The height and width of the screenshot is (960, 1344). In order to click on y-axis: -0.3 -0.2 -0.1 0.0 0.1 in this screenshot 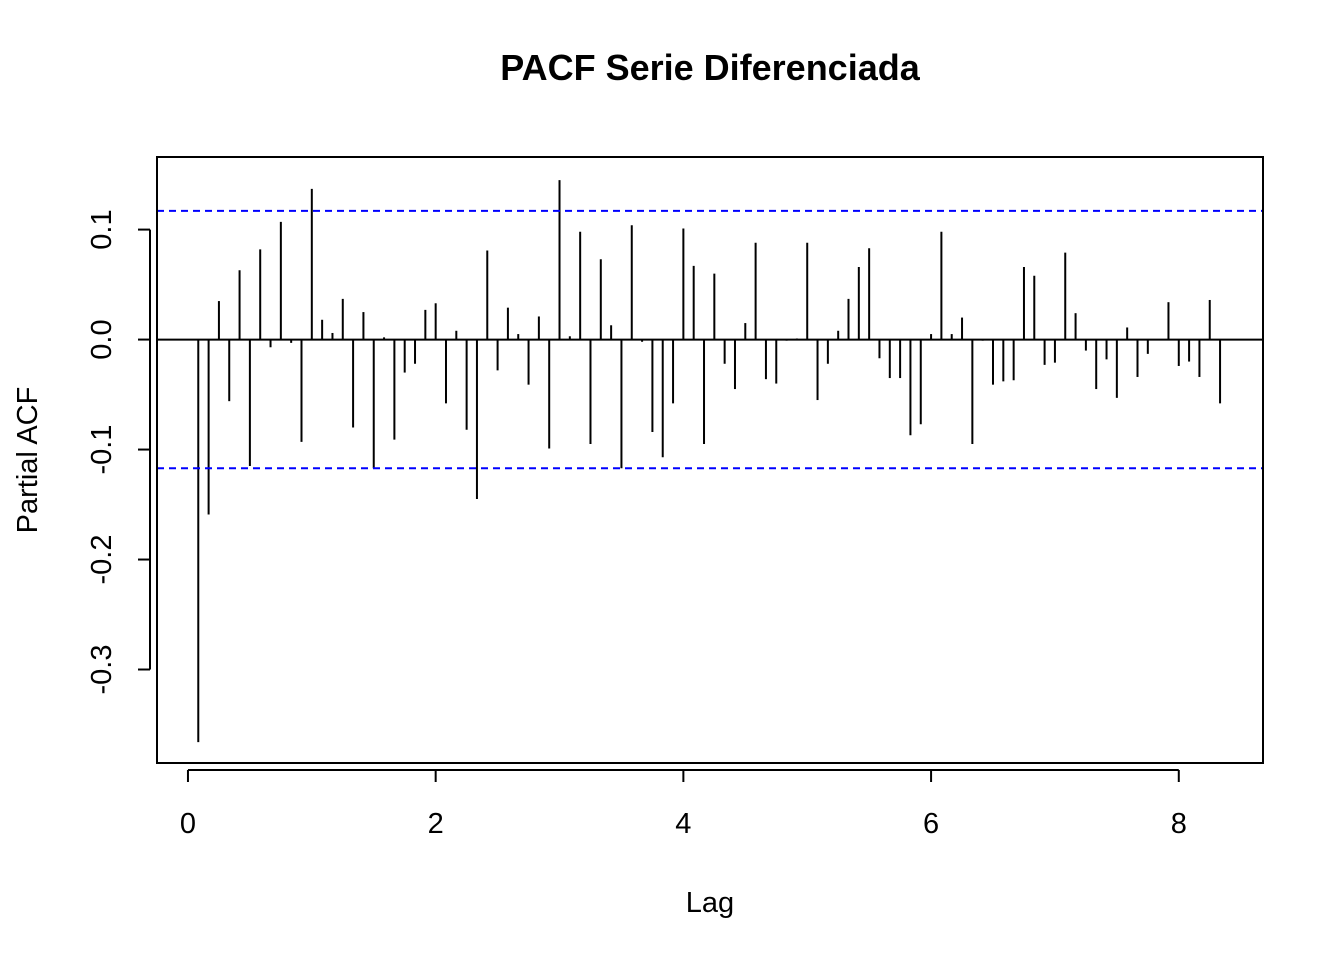, I will do `click(118, 452)`.